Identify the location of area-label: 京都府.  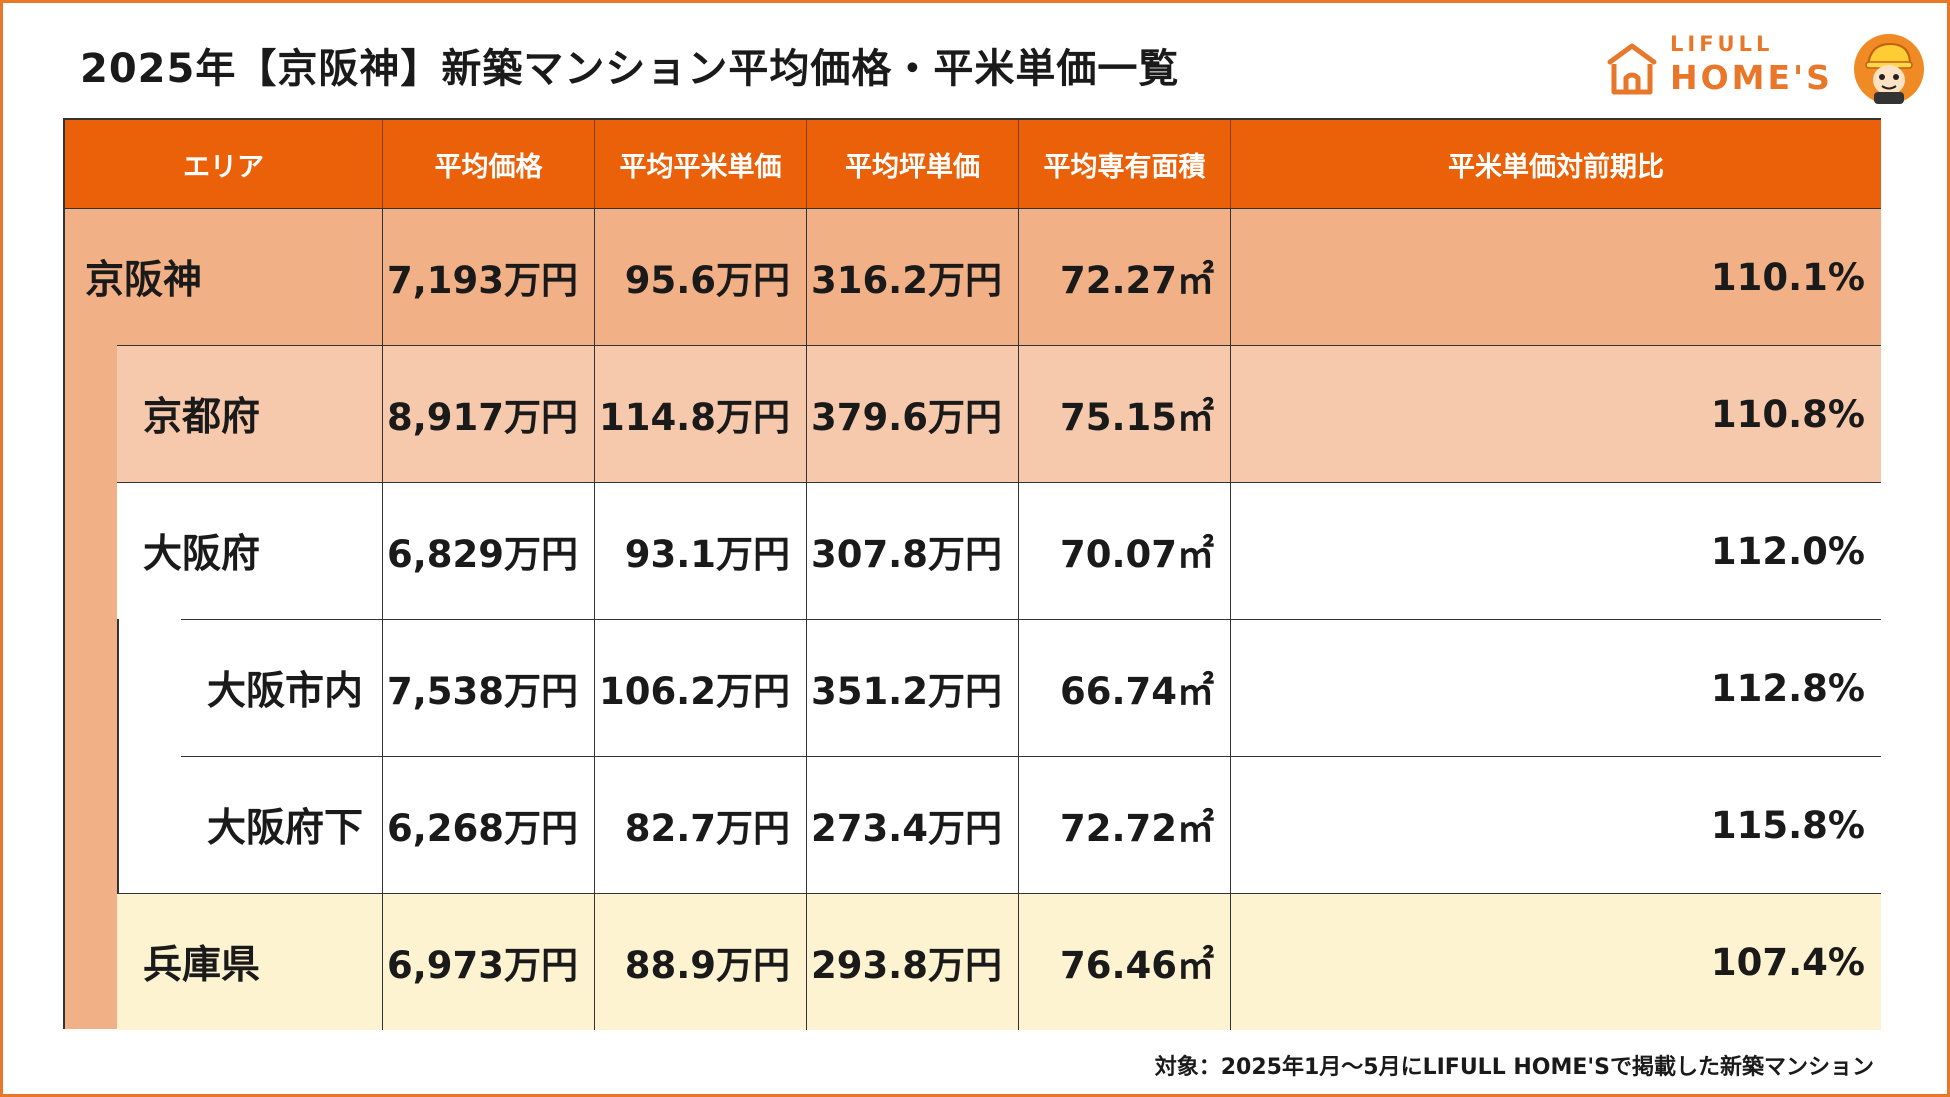
(202, 417).